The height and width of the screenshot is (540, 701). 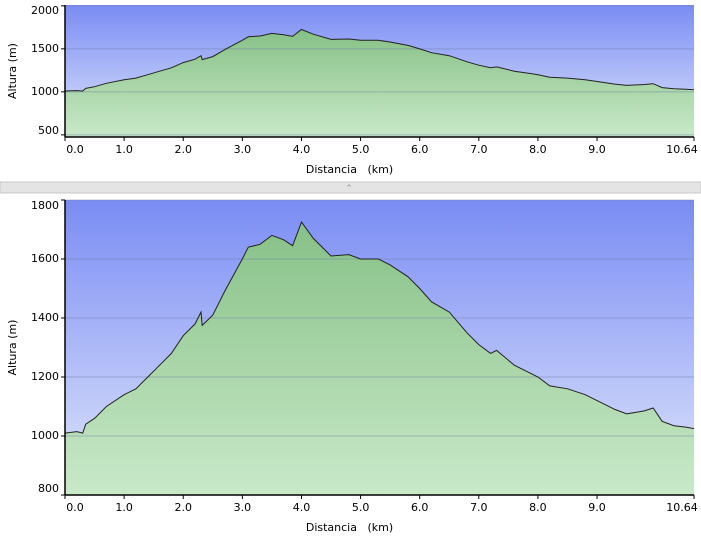 I want to click on y-tick-label: 2000, so click(x=45, y=10).